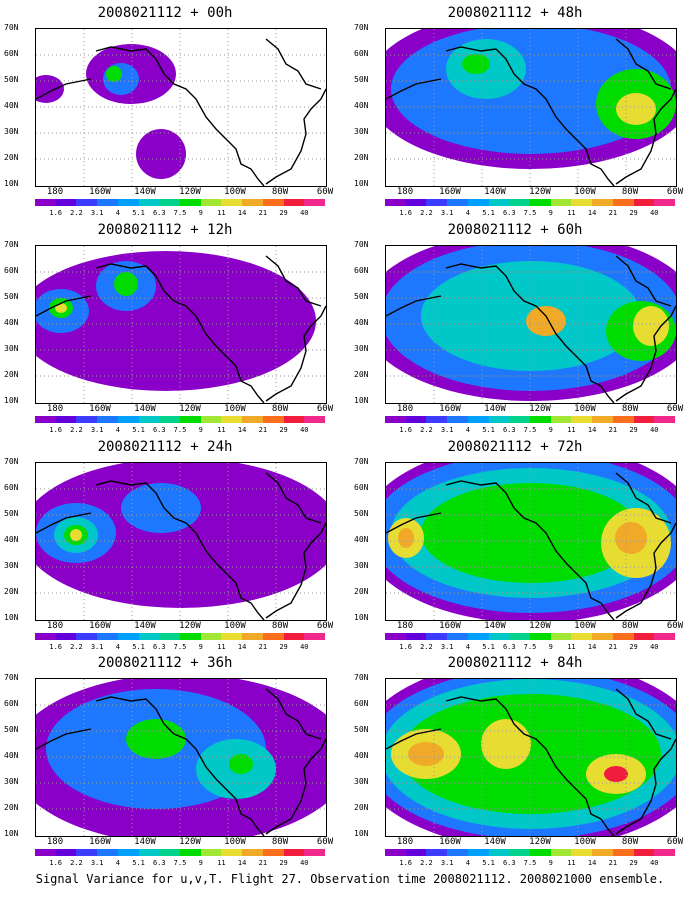 The height and width of the screenshot is (900, 700). I want to click on lon-tick-label: 60W, so click(675, 842).